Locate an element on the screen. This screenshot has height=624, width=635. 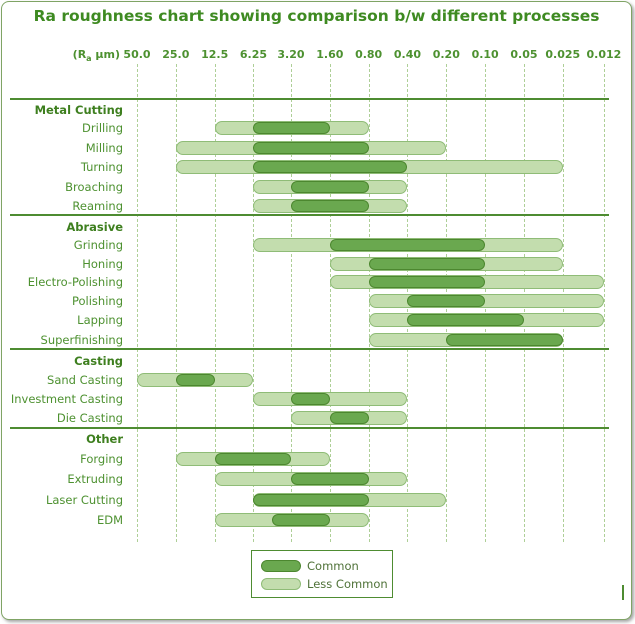
section-header: Metal Cutting is located at coordinates (78, 110).